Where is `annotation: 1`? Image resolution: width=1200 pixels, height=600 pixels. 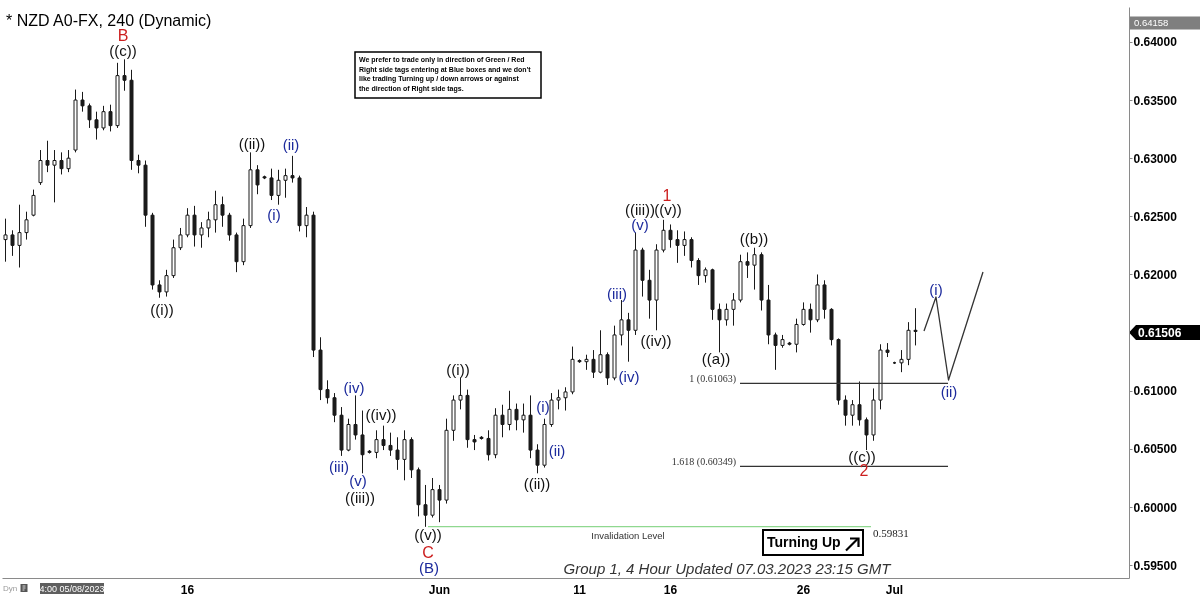
annotation: 1 is located at coordinates (667, 195).